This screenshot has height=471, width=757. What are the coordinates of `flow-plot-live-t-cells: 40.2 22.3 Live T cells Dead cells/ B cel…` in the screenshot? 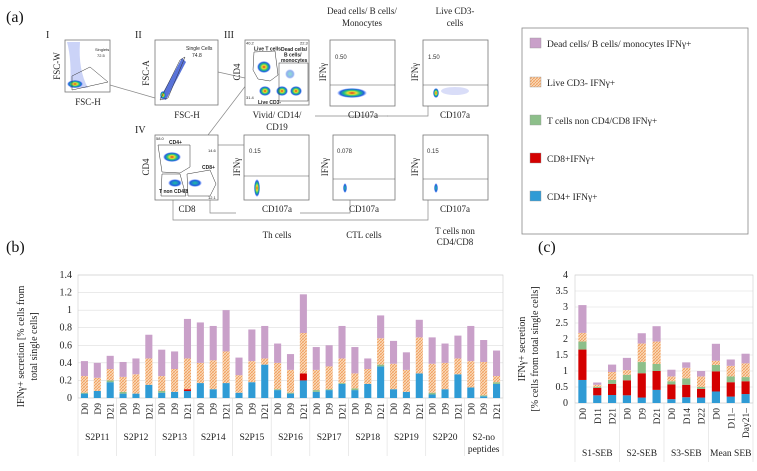 It's located at (271, 85).